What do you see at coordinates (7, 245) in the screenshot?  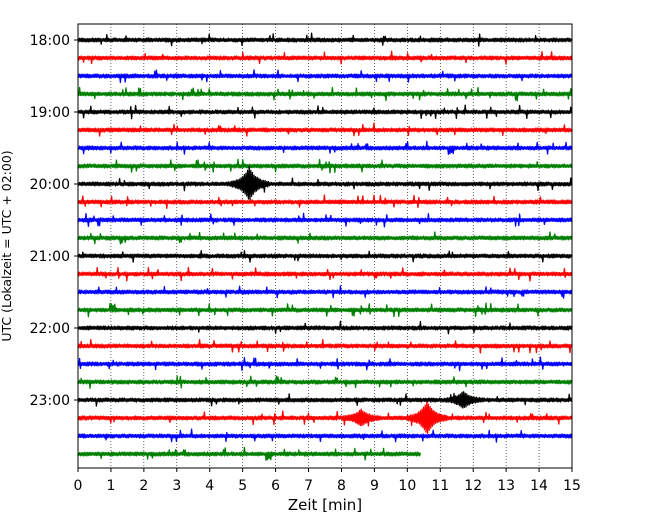 I see `y-axis-label: UTC (Lokalzeit = UTC + 02:00)` at bounding box center [7, 245].